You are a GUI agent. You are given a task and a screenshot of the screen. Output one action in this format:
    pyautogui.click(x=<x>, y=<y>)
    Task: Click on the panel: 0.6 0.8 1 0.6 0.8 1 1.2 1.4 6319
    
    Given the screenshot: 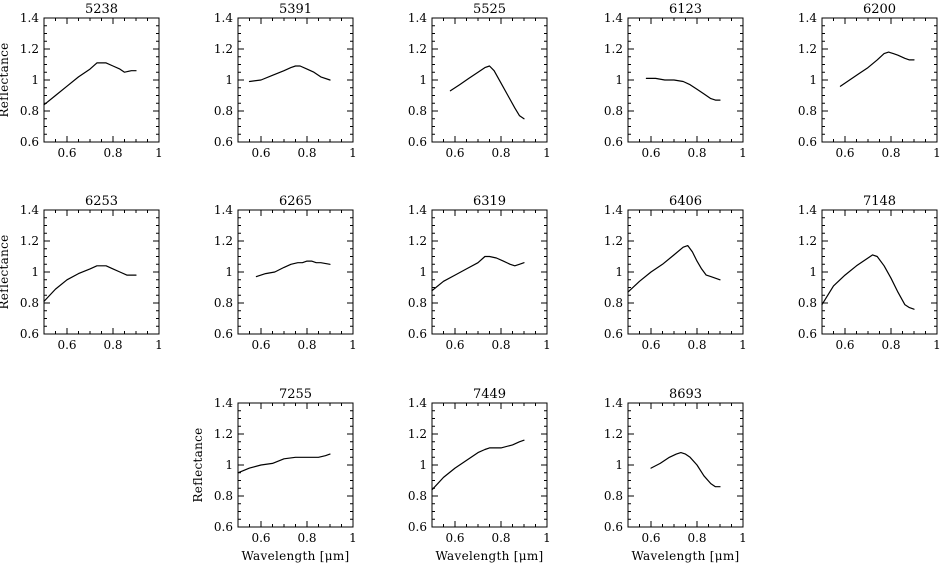 What is the action you would take?
    pyautogui.click(x=479, y=273)
    